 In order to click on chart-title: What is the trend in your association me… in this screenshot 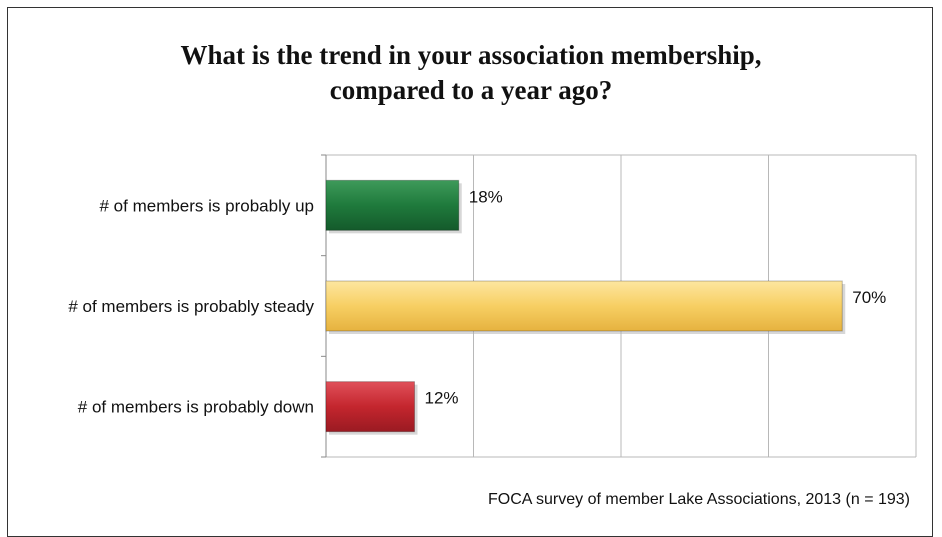, I will do `click(471, 73)`.